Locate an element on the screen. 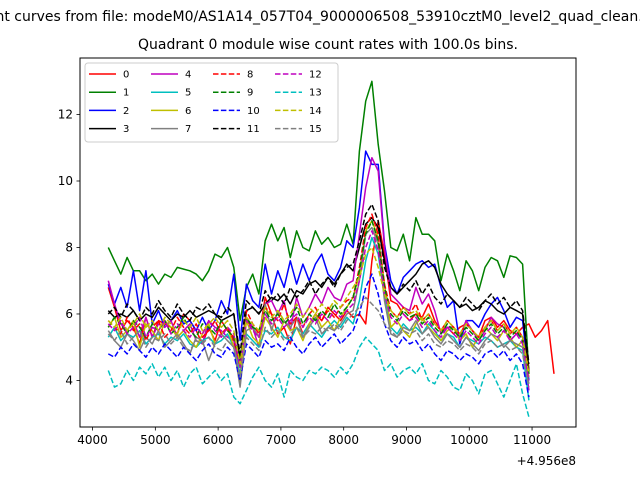 Image resolution: width=640 pixels, height=480 pixels. legend-label-0: 0 is located at coordinates (126, 75).